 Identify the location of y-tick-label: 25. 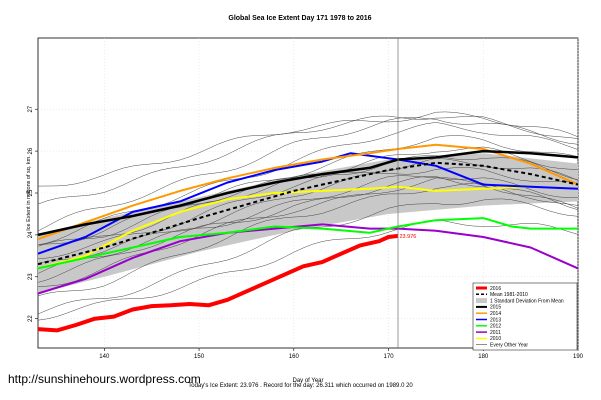
(31, 192).